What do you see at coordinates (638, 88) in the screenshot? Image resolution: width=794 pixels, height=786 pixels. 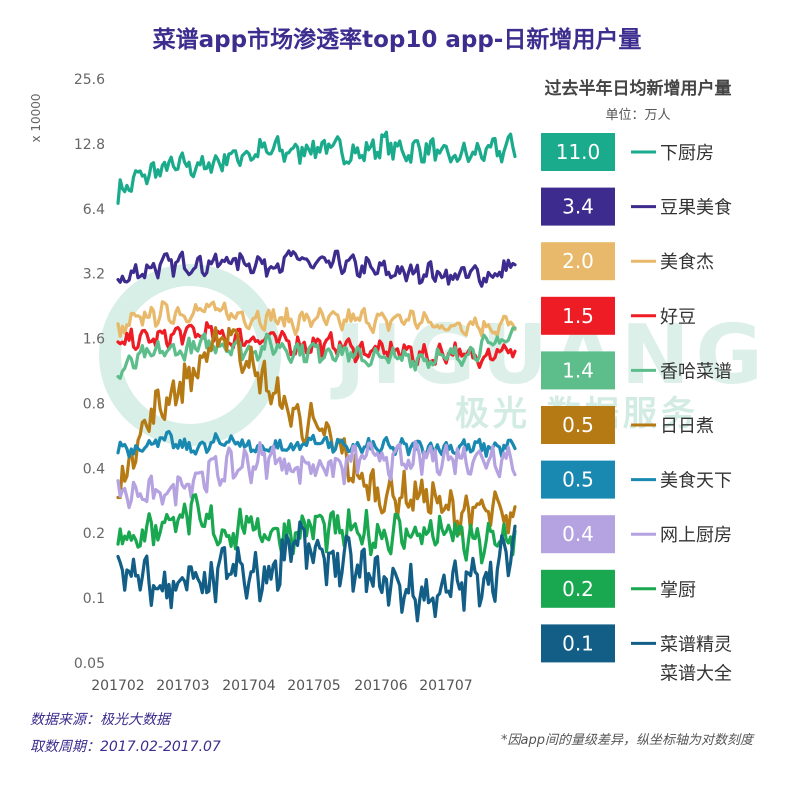 I see `legend-title: 过去半年日均新增用户量` at bounding box center [638, 88].